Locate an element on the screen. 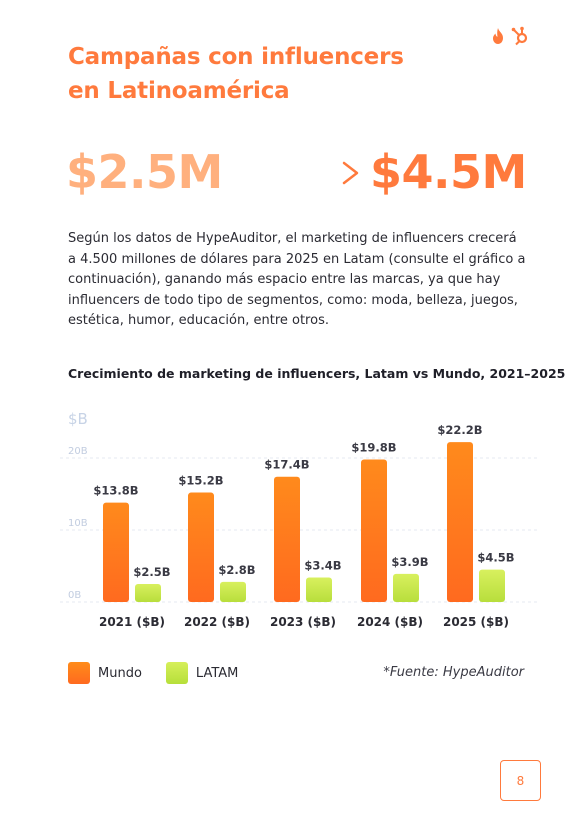 This screenshot has width=582, height=813. data-label-latam: $4.5B is located at coordinates (495, 558).